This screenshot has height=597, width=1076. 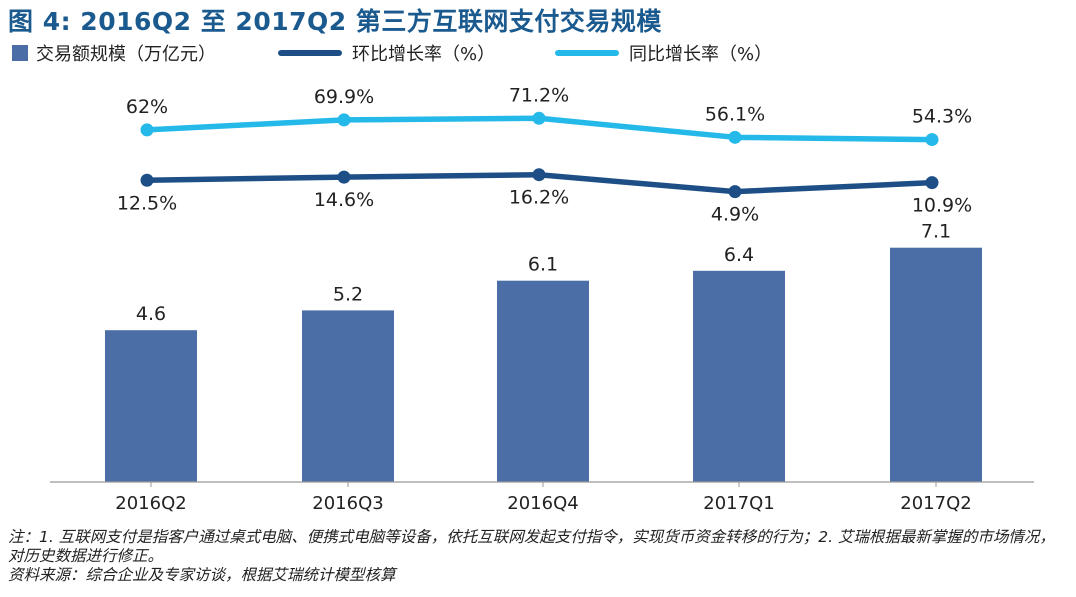 I want to click on bar-label-2016Q4: 6.1, so click(x=543, y=265).